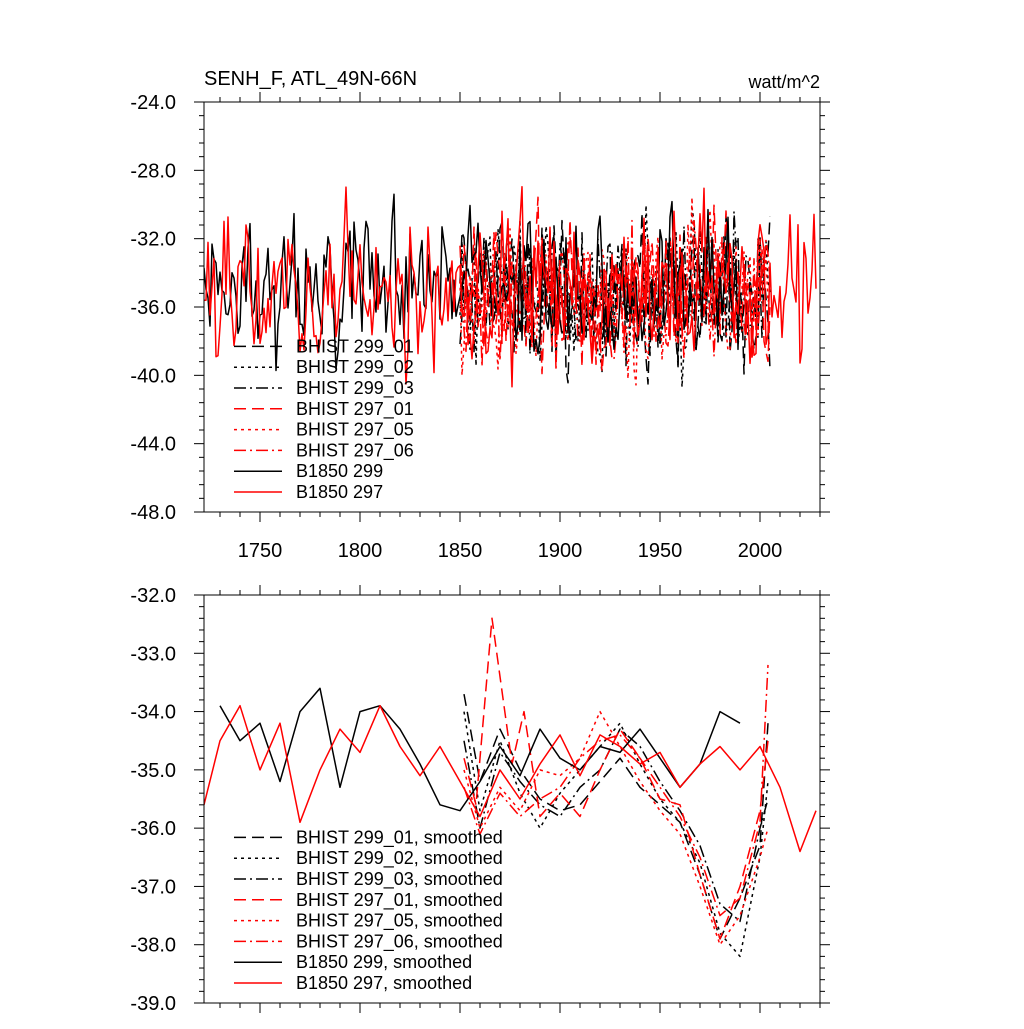 This screenshot has width=1024, height=1029. I want to click on y-tick-label: -24.0, so click(153, 103).